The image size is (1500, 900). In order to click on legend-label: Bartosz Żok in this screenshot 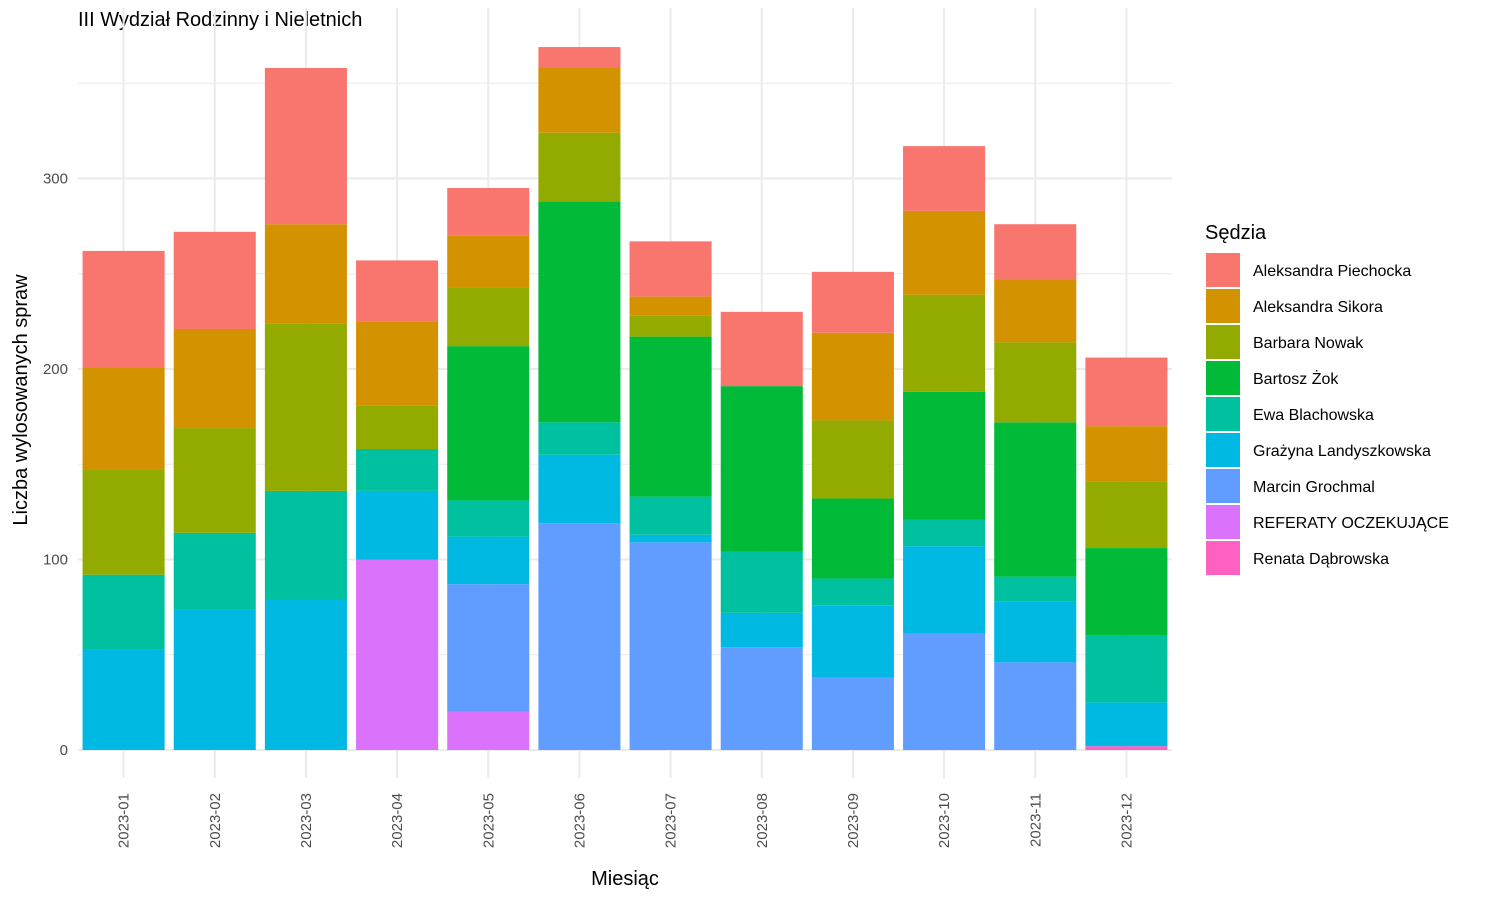, I will do `click(1296, 378)`.